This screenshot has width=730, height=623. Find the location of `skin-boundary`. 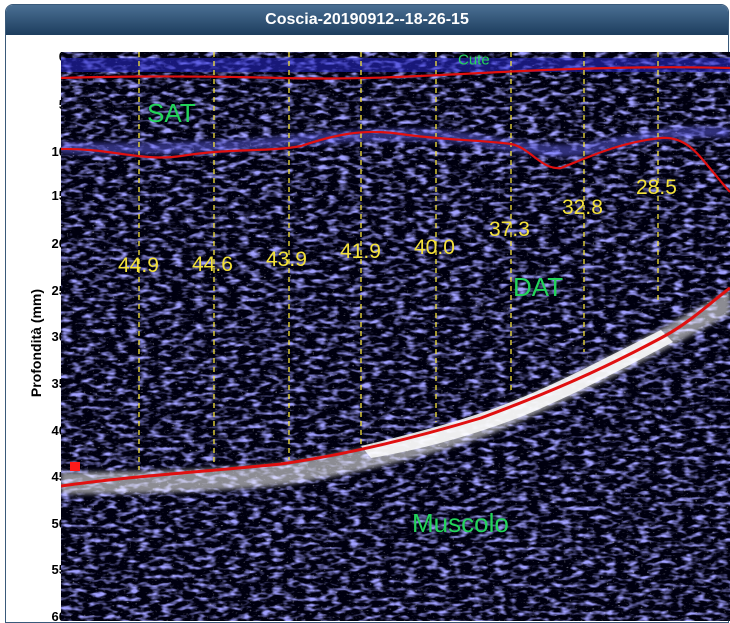

skin-boundary is located at coordinates (395, 73).